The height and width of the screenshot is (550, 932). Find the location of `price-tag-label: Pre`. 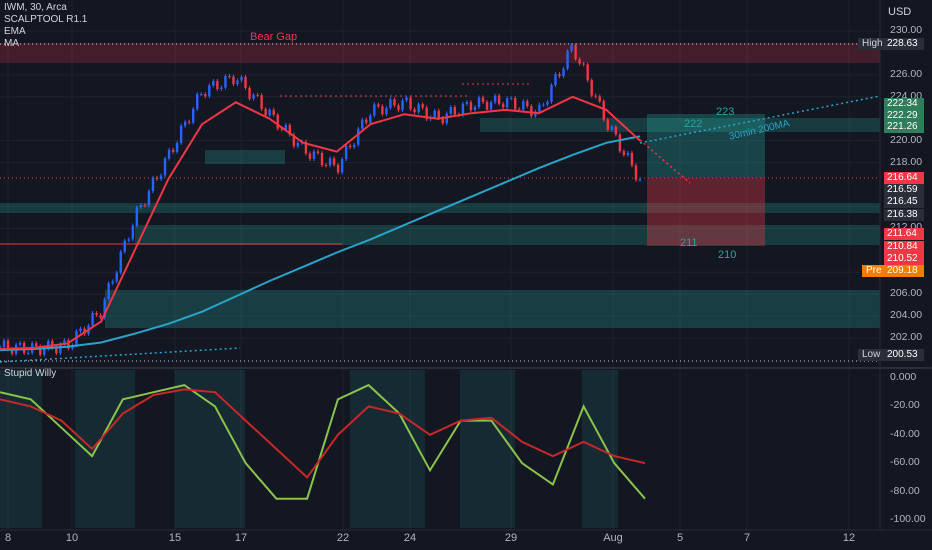

price-tag-label: Pre is located at coordinates (874, 271).